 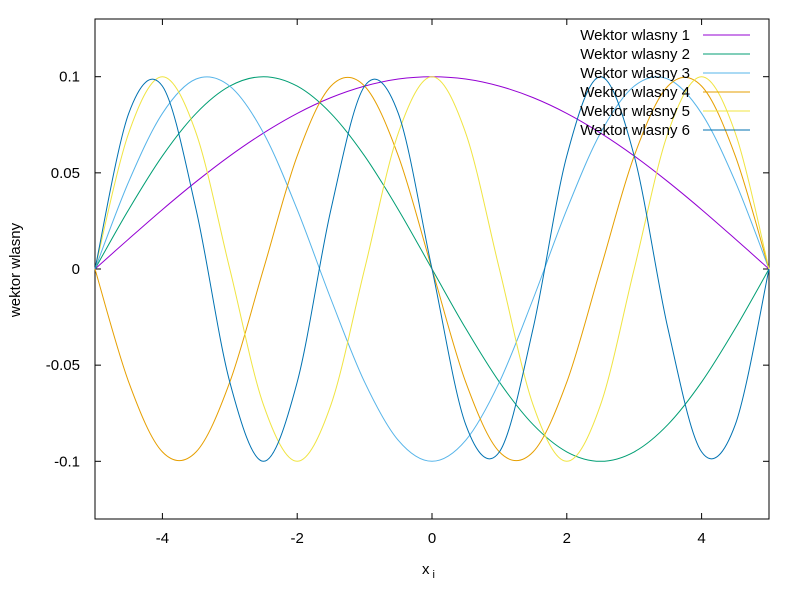 I want to click on x-axis-label-main: x, so click(x=426, y=569).